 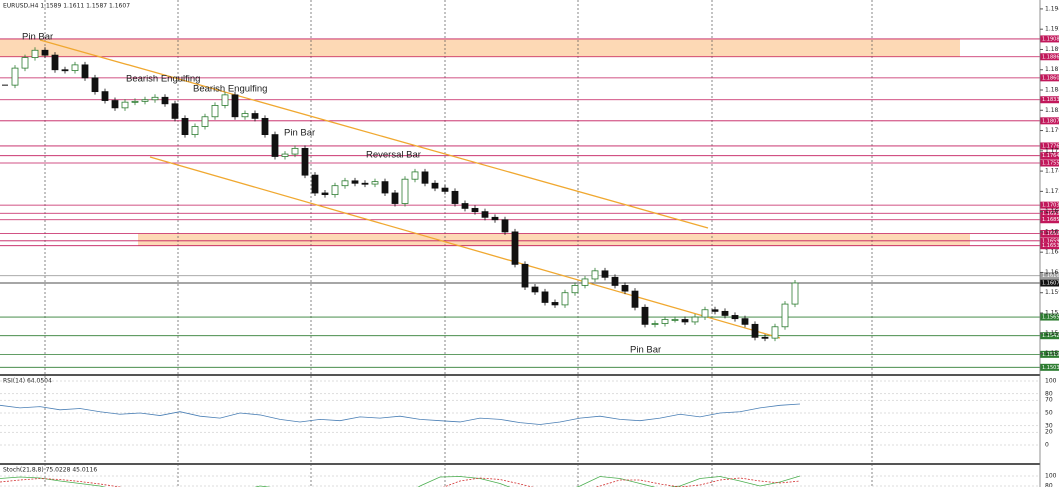 I want to click on level-label: 1.1565, so click(x=1050, y=318).